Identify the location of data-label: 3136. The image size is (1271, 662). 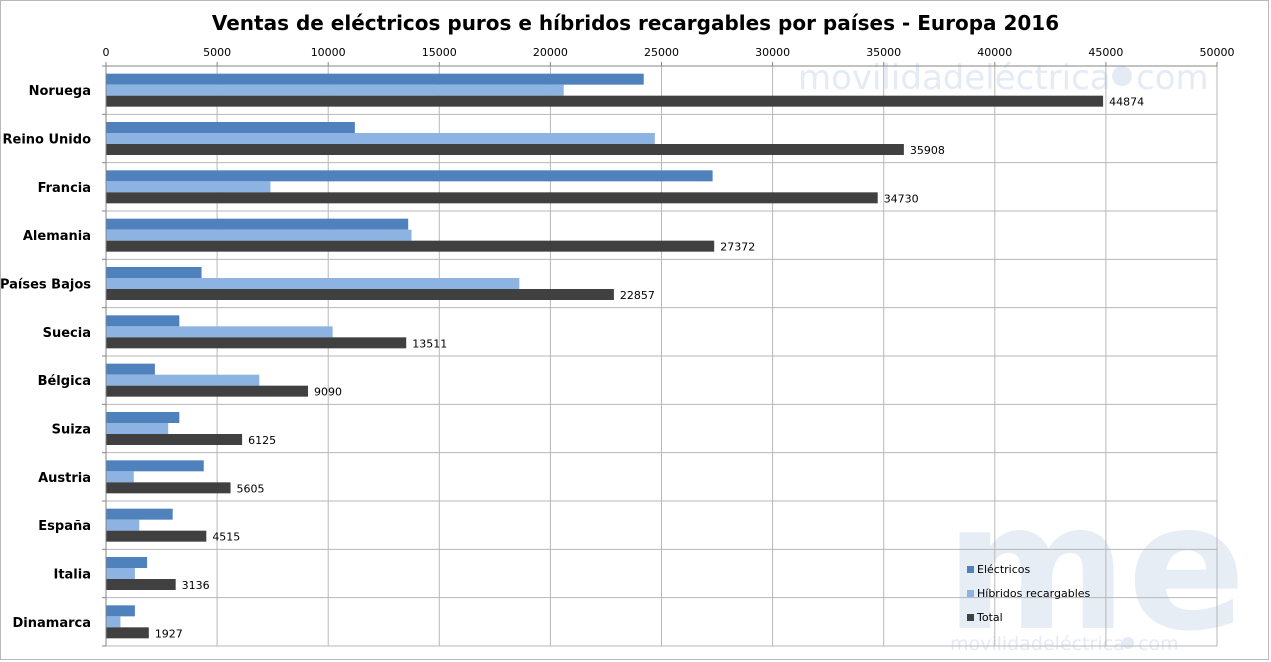
(196, 585).